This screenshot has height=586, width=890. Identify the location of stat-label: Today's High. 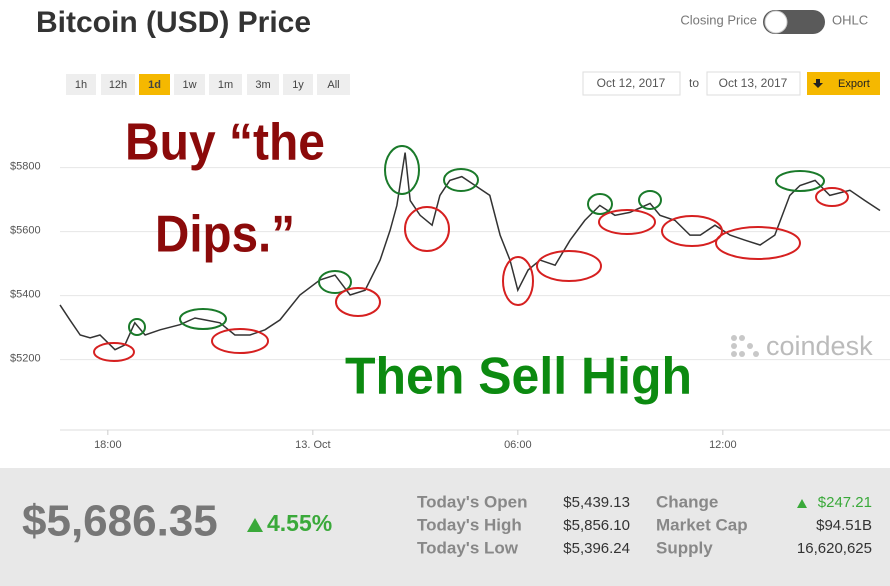
(469, 524).